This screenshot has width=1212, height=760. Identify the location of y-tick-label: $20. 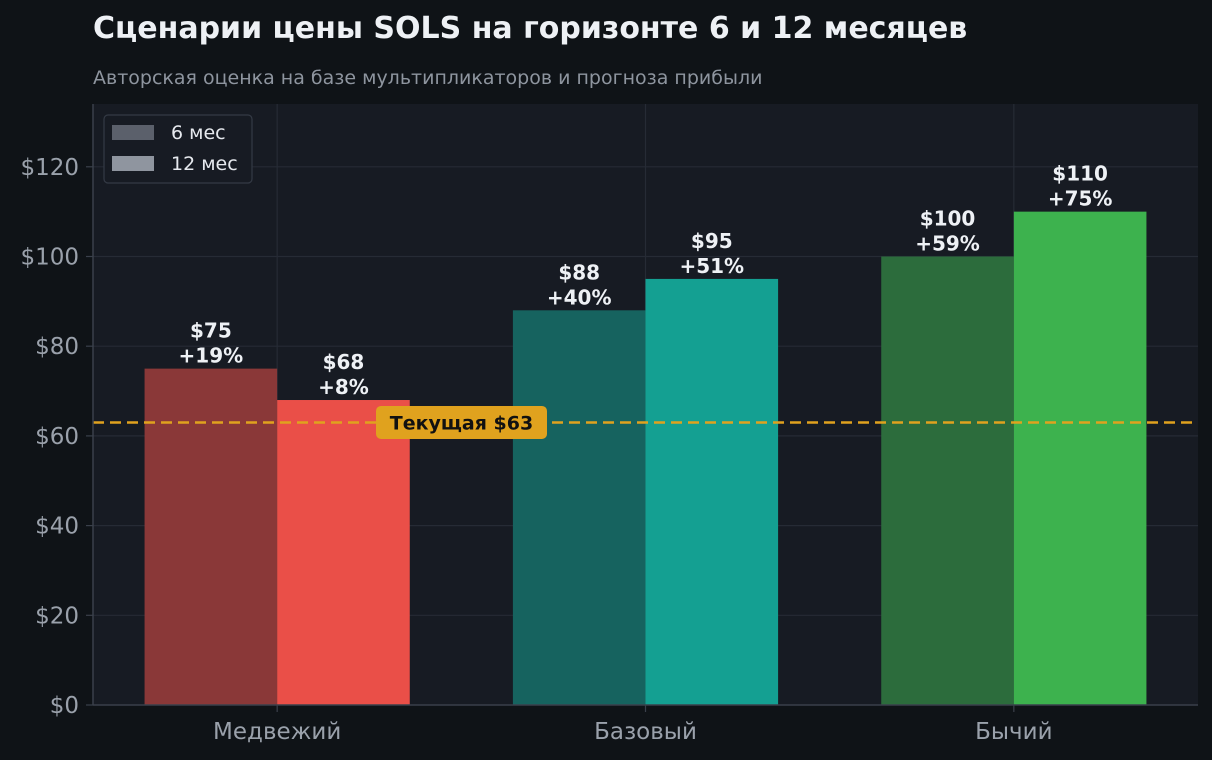
(57, 616).